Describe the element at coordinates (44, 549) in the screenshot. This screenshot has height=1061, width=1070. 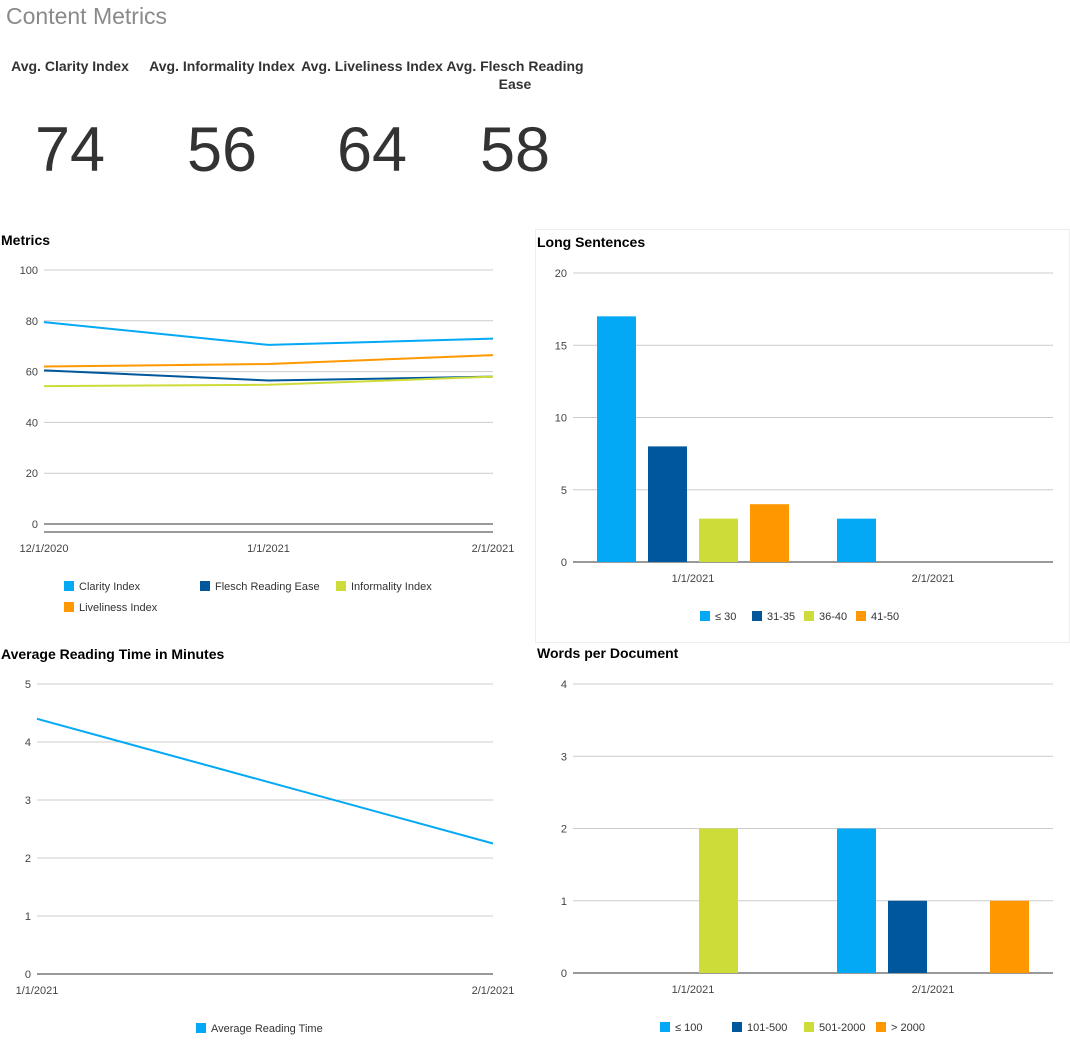
I see `x-tick-label: 12/1/2020` at that location.